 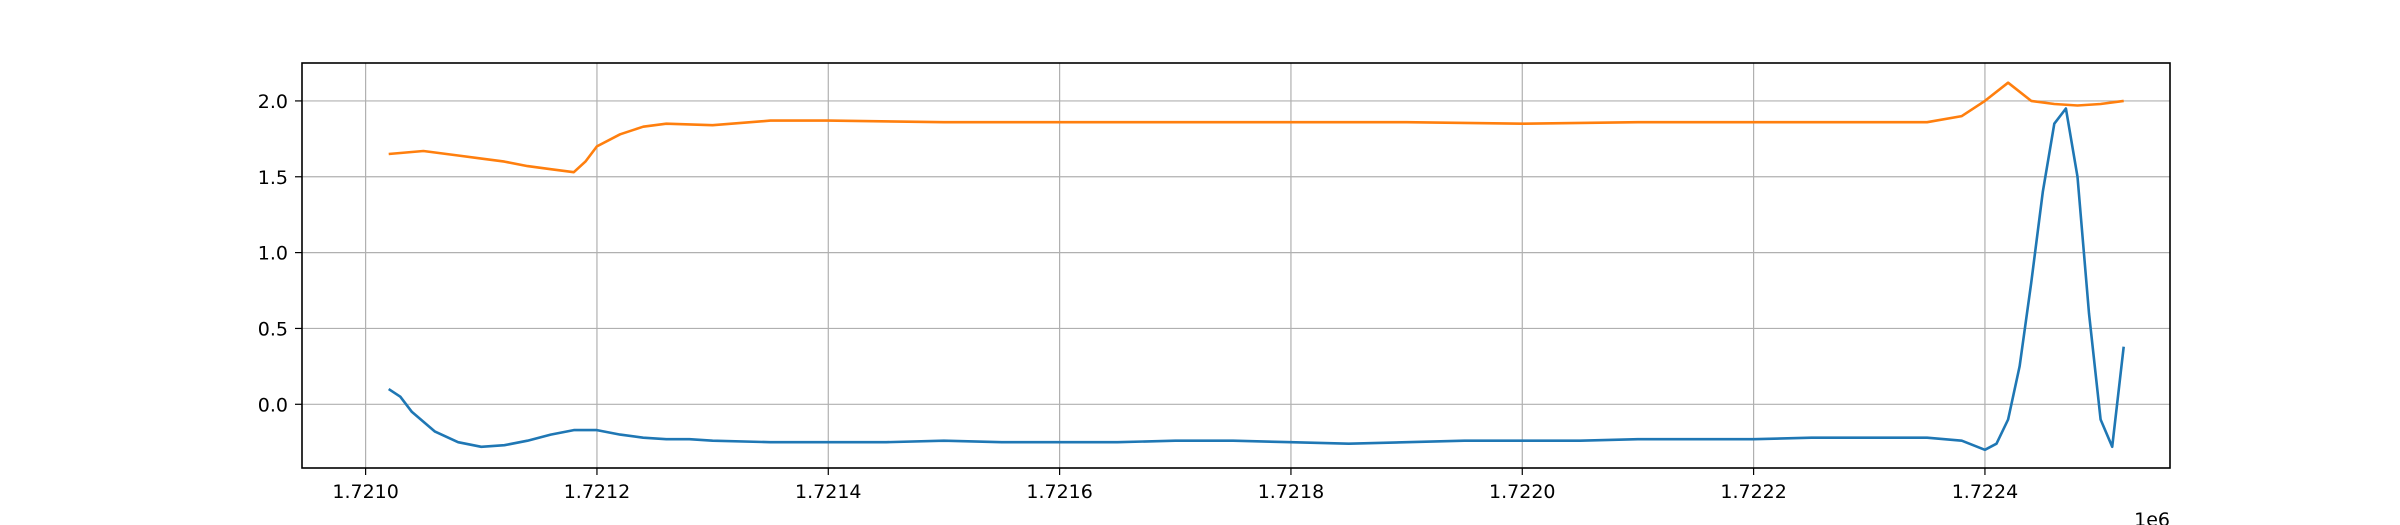 I want to click on x-tick-label: 1.7210, so click(x=365, y=492).